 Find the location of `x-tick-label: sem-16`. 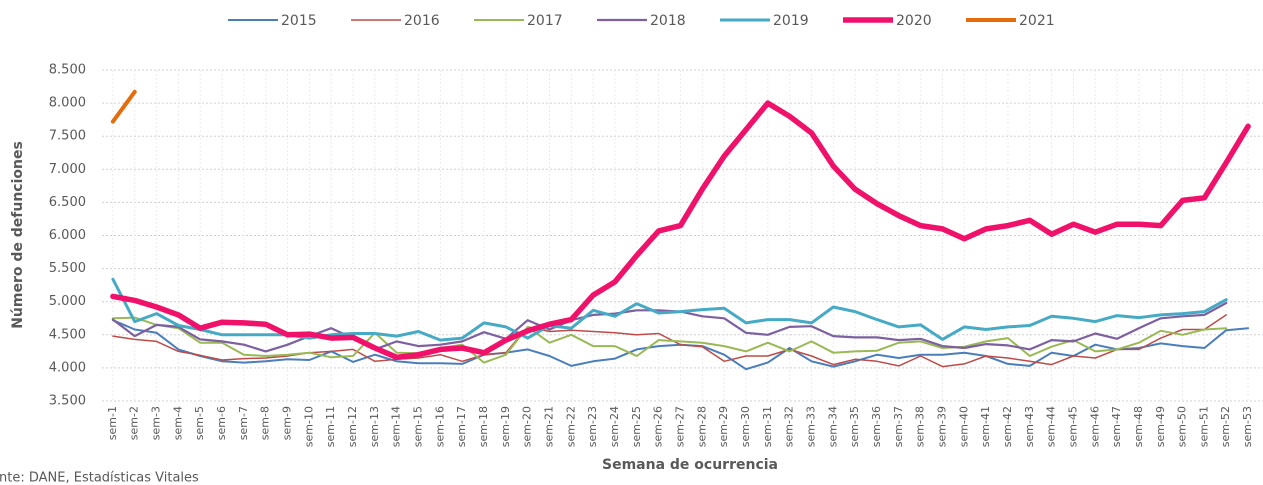

x-tick-label: sem-16 is located at coordinates (439, 426).